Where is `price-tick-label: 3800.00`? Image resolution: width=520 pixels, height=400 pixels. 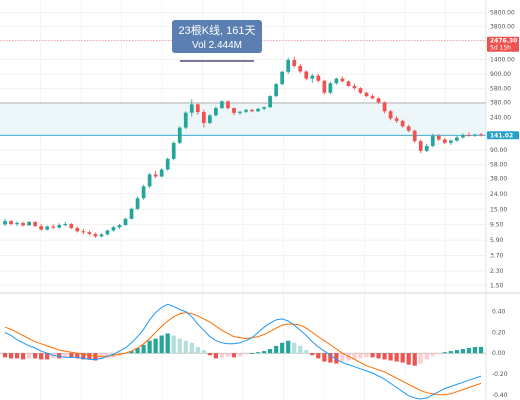
price-tick-label: 3800.00 is located at coordinates (502, 27).